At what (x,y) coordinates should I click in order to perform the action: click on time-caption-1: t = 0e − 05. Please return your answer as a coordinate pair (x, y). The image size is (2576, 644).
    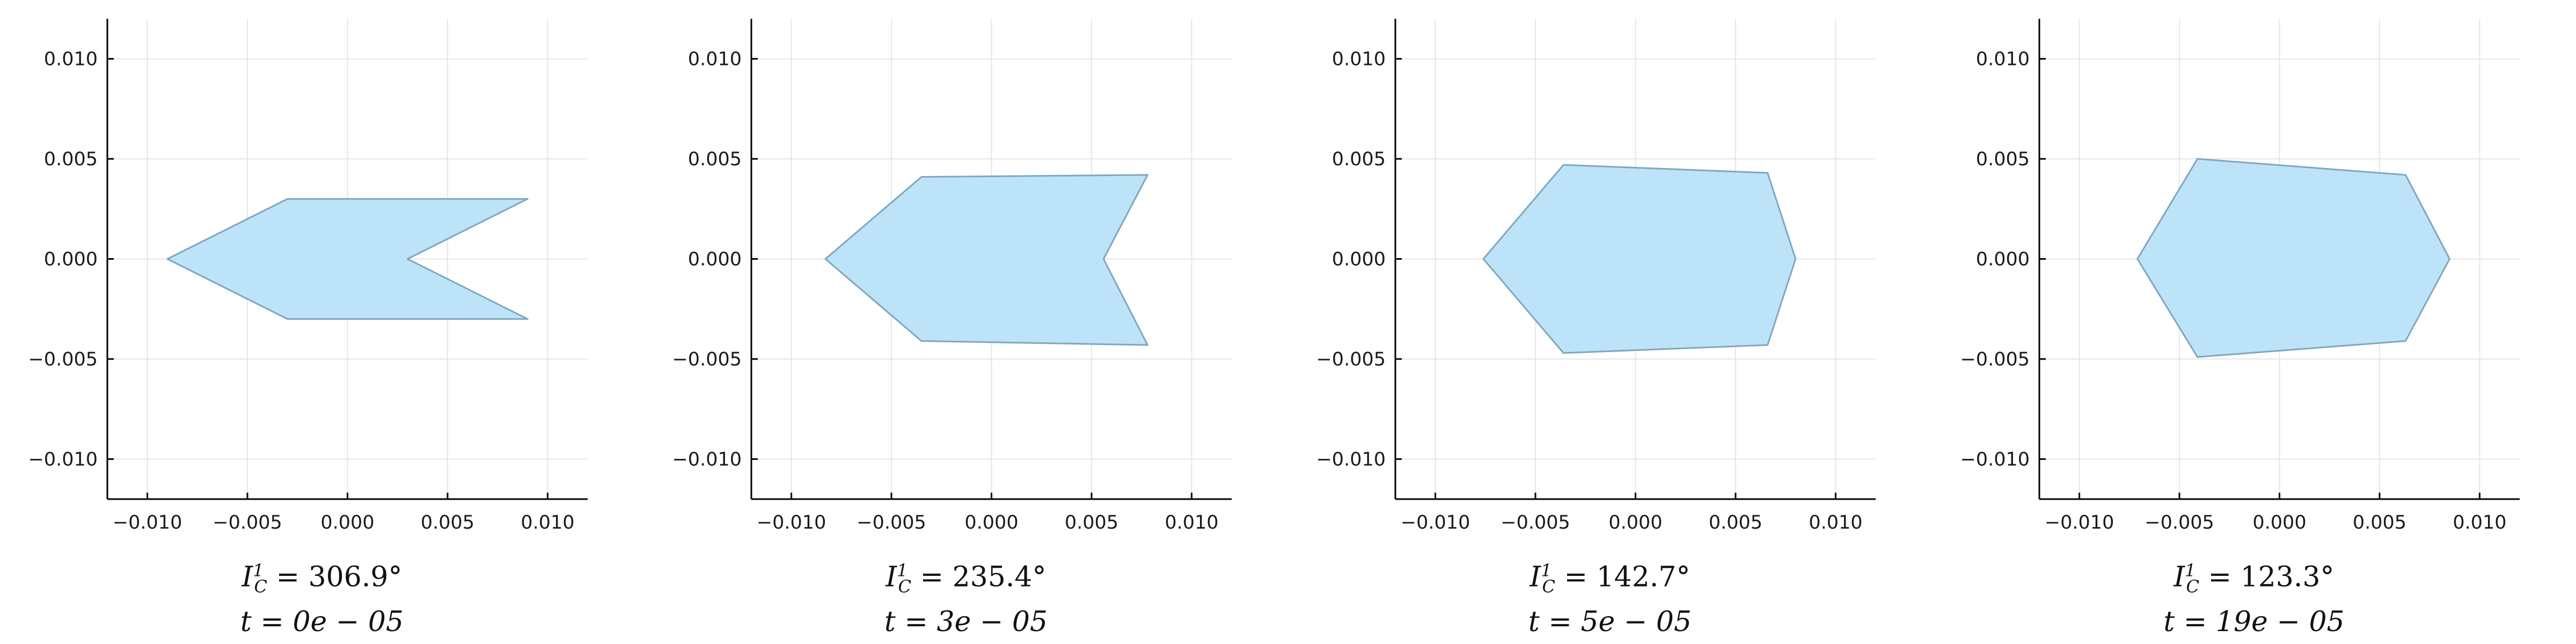
    Looking at the image, I should click on (322, 621).